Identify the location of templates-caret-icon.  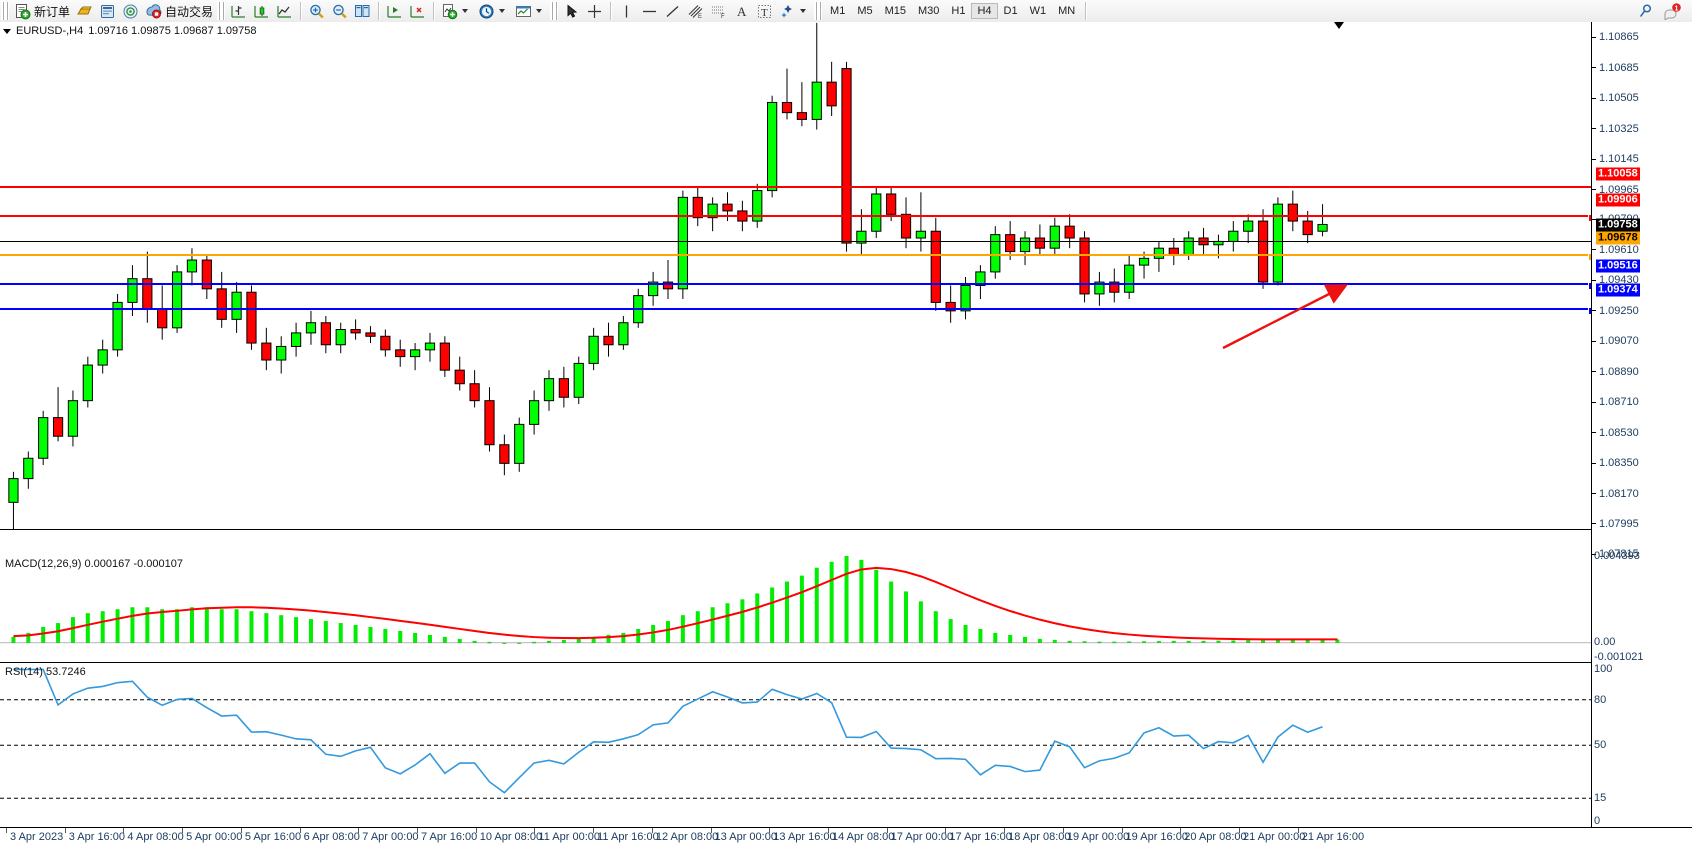
(539, 11).